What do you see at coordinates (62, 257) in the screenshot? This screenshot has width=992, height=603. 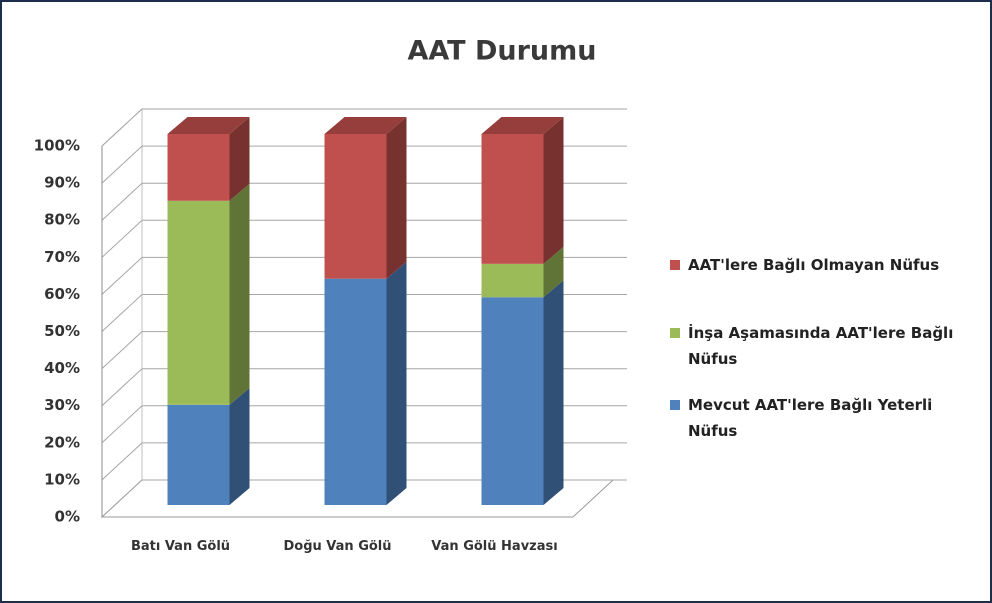 I see `y-tick-label: 70%` at bounding box center [62, 257].